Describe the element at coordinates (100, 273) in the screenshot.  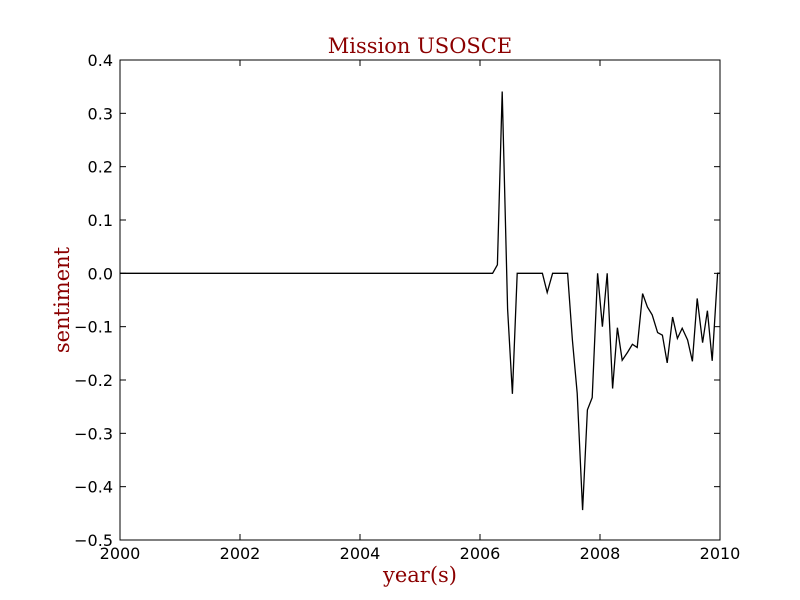
I see `y-tick-label: 0.0` at that location.